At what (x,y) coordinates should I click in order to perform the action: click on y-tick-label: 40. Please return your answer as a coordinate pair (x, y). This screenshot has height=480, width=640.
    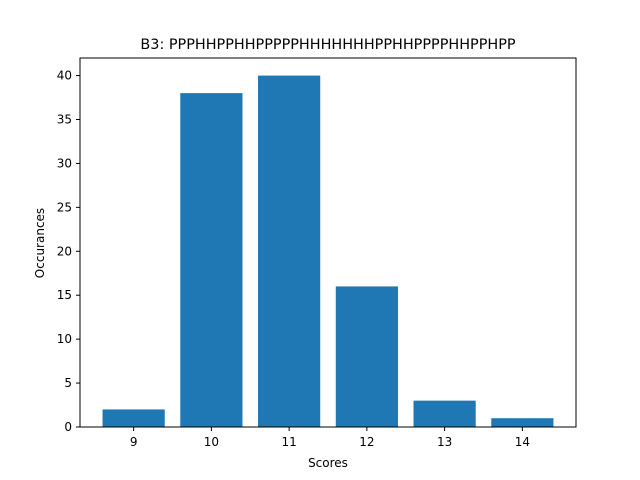
    Looking at the image, I should click on (64, 76).